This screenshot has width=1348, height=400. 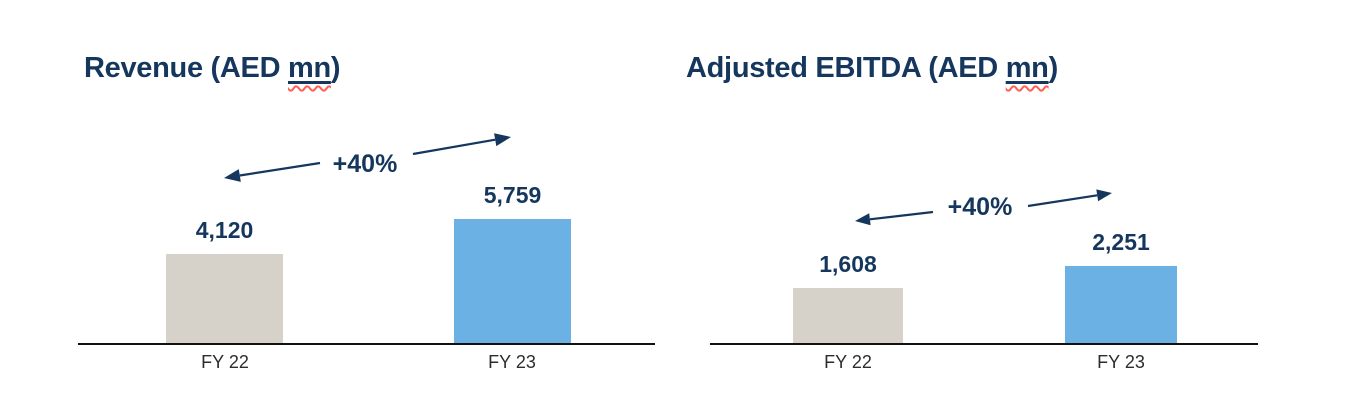 I want to click on title-text: Adjusted EBITDA (AED, so click(x=846, y=68).